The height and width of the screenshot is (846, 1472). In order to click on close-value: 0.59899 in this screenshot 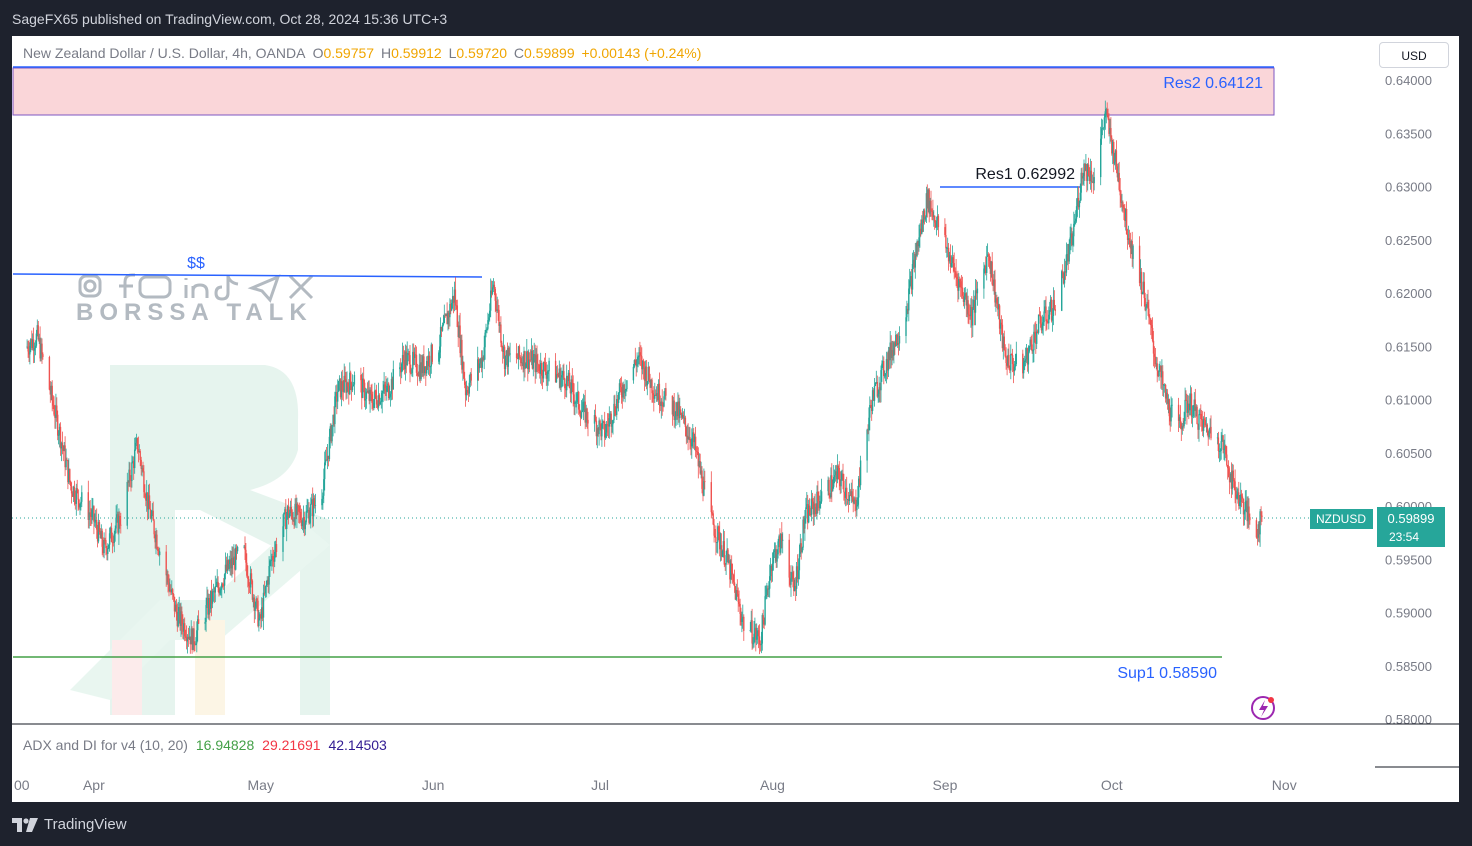, I will do `click(549, 53)`.